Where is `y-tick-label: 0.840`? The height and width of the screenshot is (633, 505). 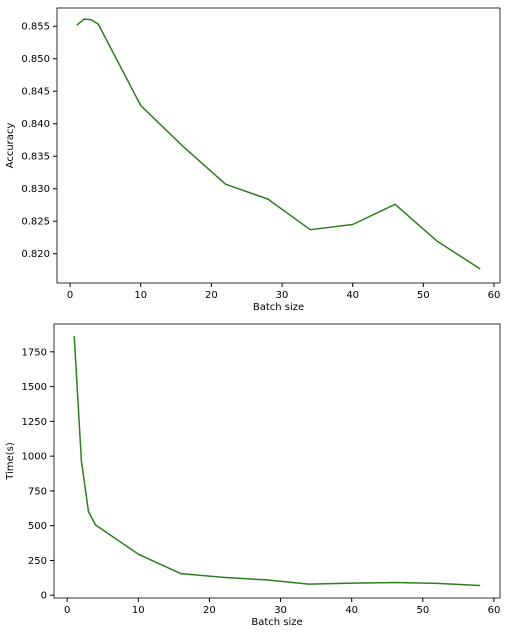
y-tick-label: 0.840 is located at coordinates (35, 124).